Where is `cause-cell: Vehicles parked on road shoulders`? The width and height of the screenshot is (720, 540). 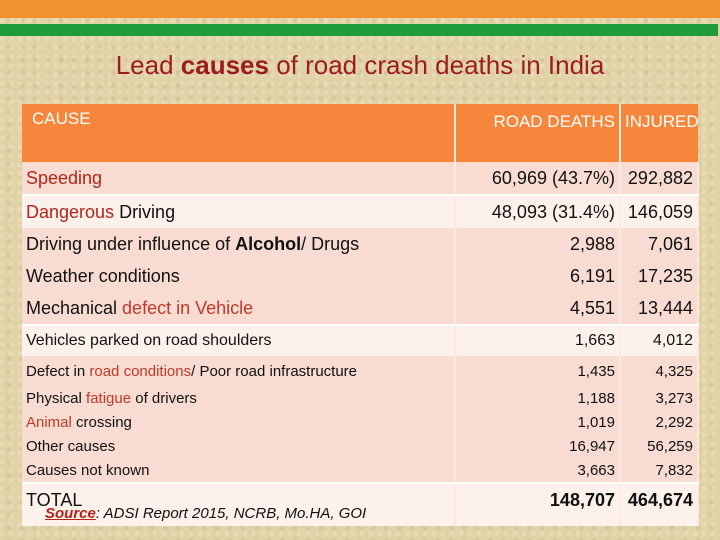
cause-cell: Vehicles parked on road shoulders is located at coordinates (239, 340).